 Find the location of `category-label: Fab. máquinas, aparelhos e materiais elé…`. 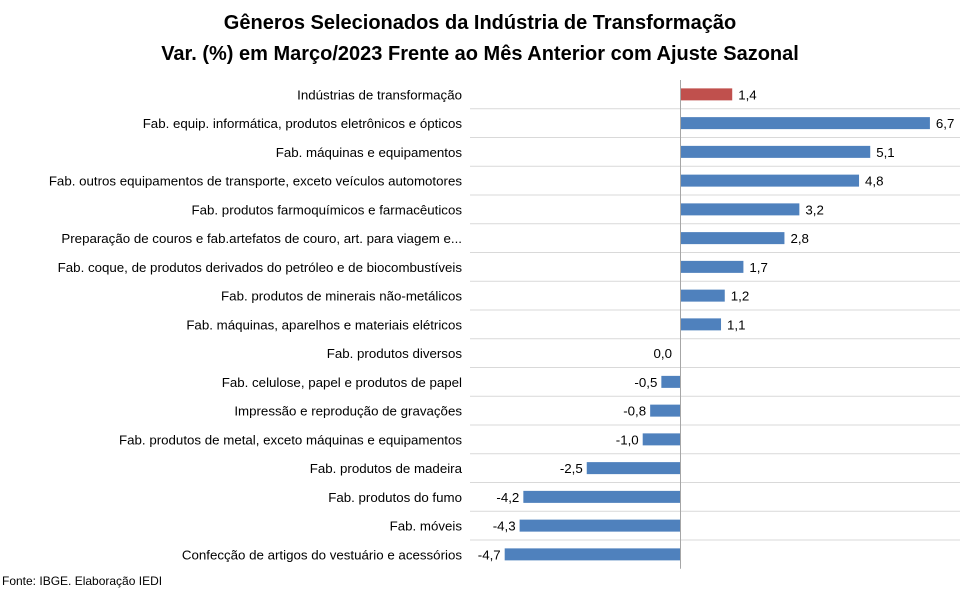

category-label: Fab. máquinas, aparelhos e materiais elé… is located at coordinates (324, 324).